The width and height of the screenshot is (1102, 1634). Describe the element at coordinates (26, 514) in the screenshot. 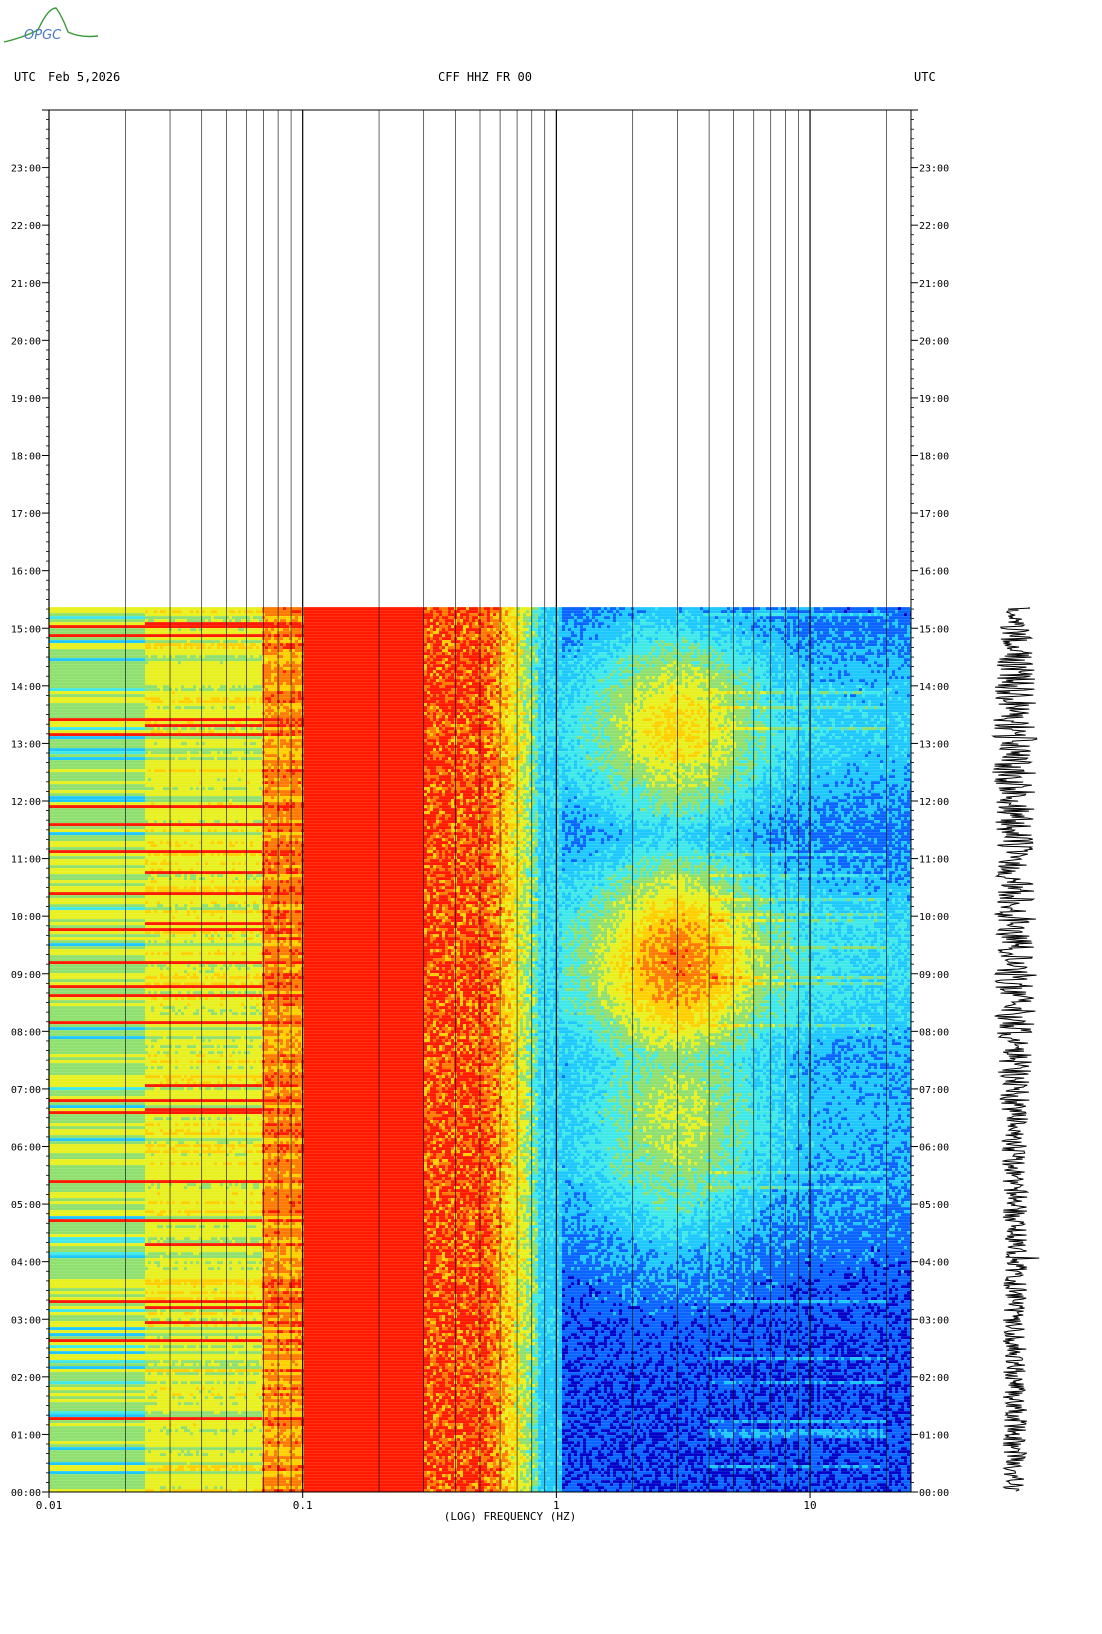

I see `y-tick-label-left: 17:00` at that location.